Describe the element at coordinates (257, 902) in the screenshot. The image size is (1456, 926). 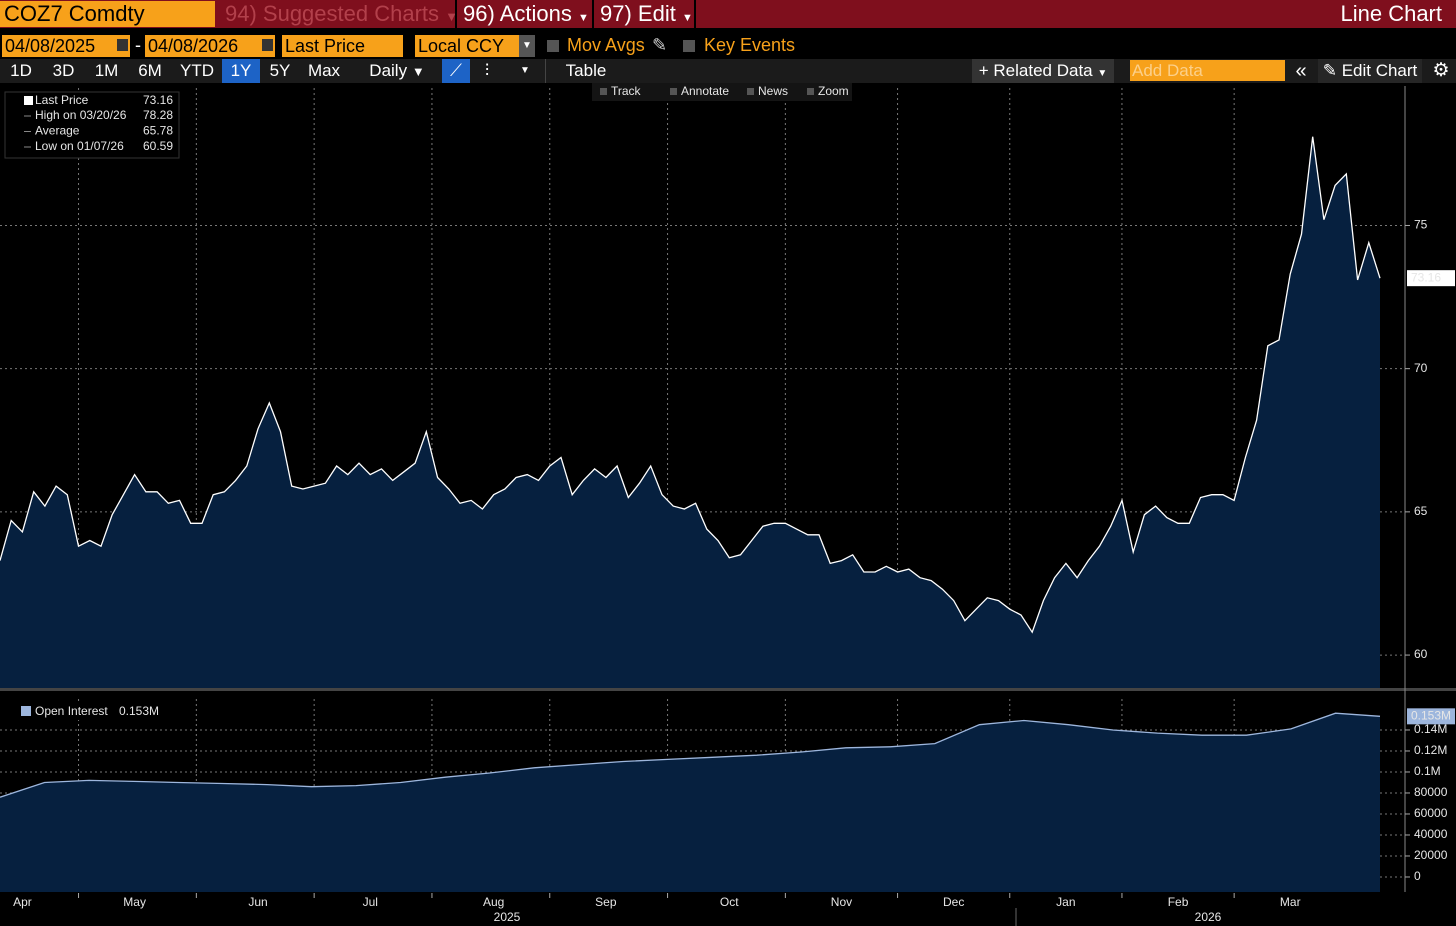
I see `x-tick-label: Jun` at that location.